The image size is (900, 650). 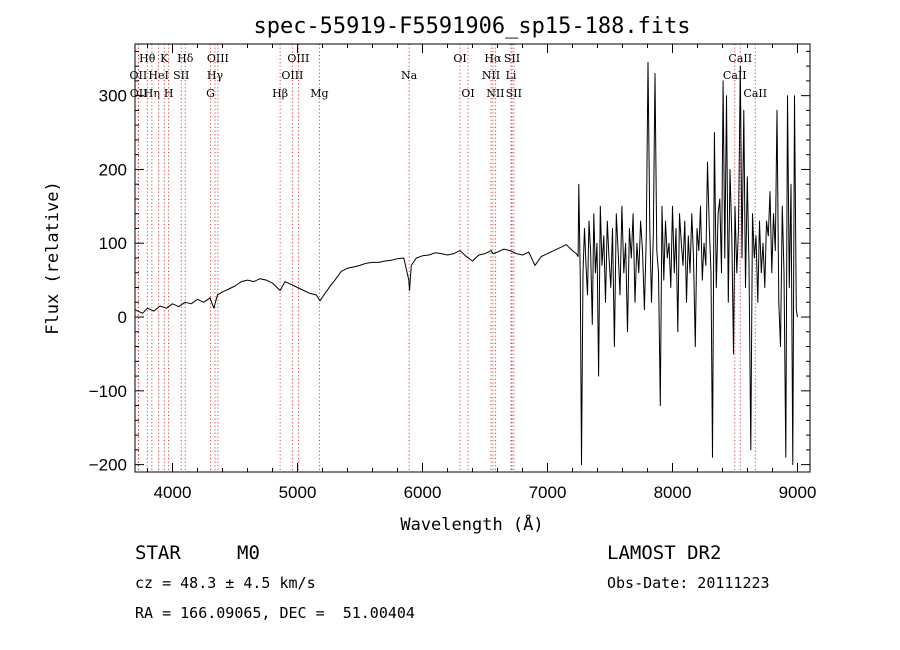 I want to click on line-marker-label: Hβ, so click(x=280, y=93).